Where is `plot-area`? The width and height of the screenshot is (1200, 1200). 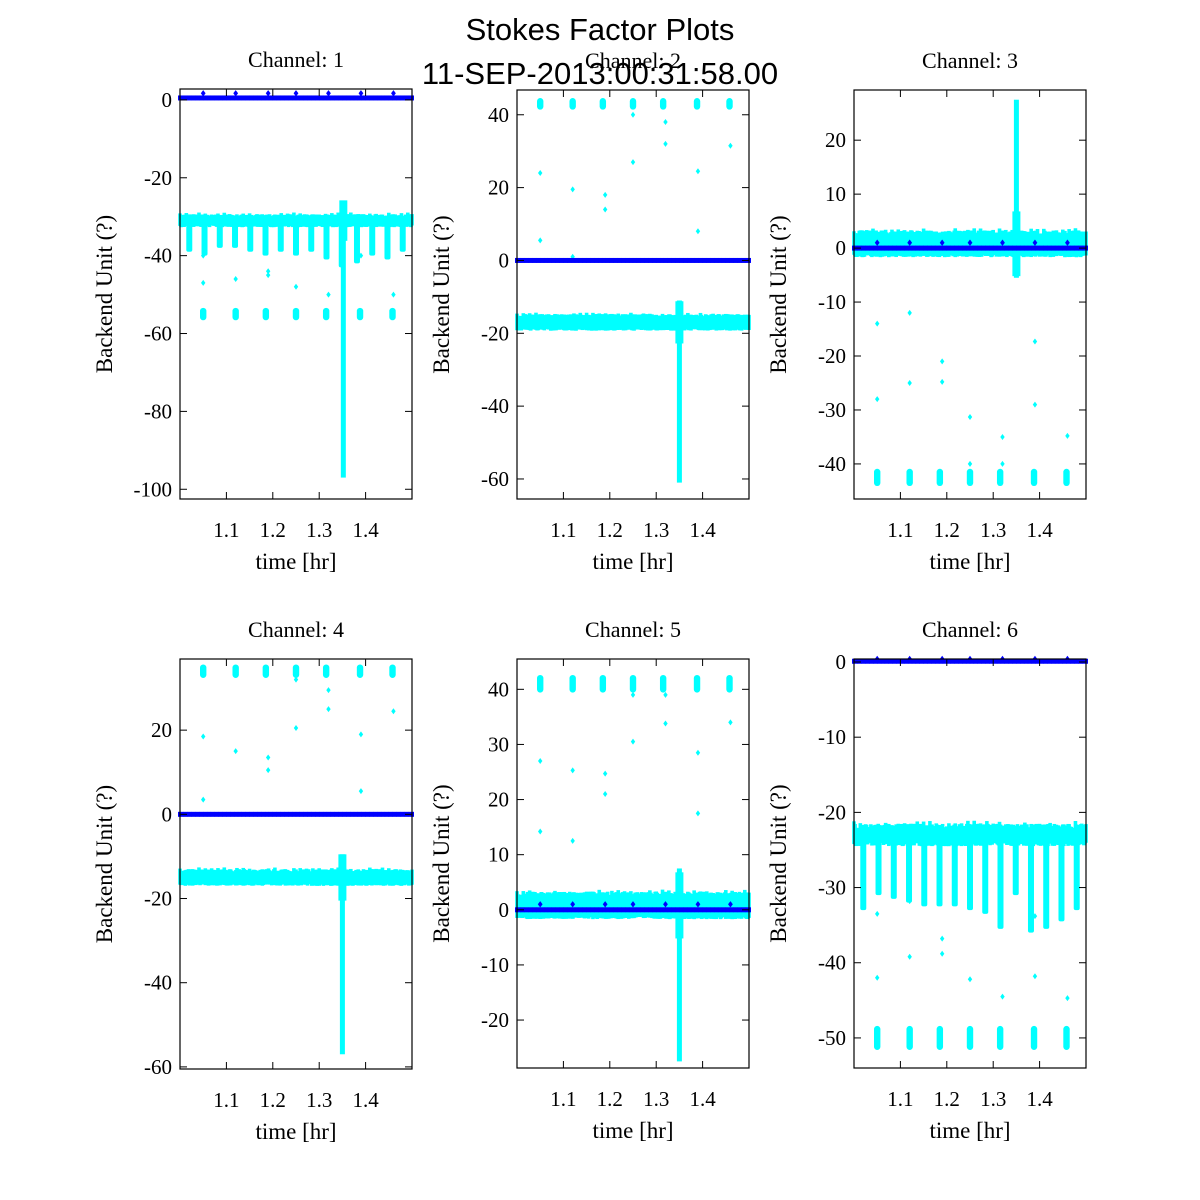
plot-area is located at coordinates (296, 859).